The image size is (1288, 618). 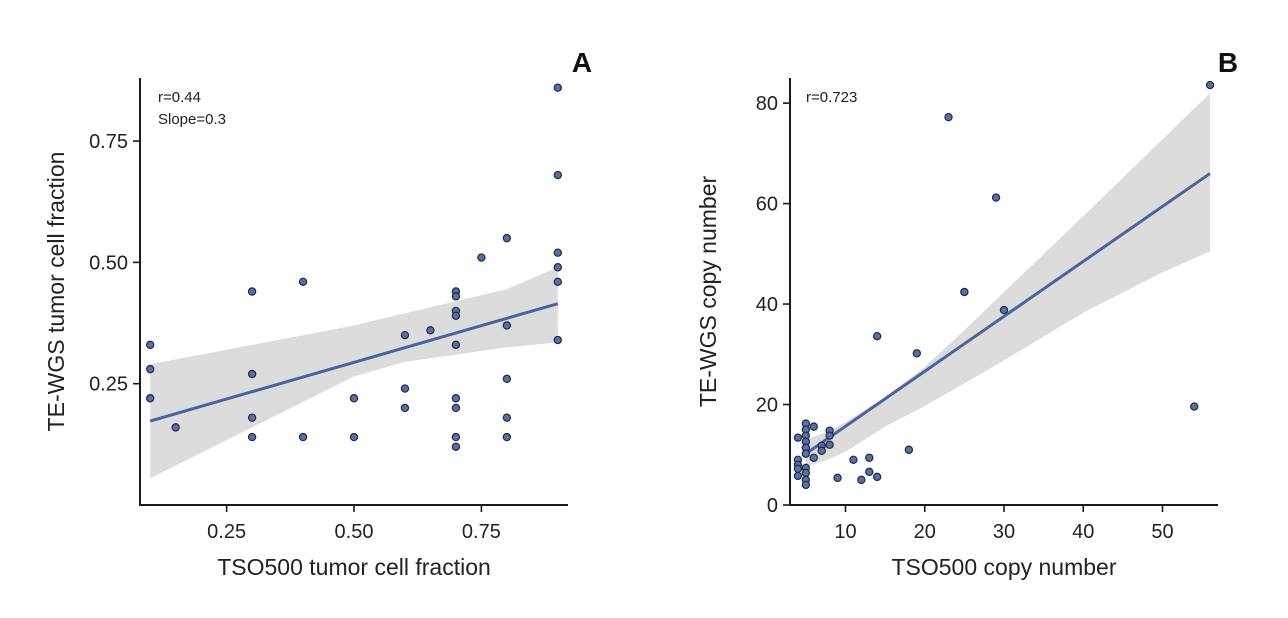 What do you see at coordinates (354, 362) in the screenshot?
I see `panel-a-regression-line` at bounding box center [354, 362].